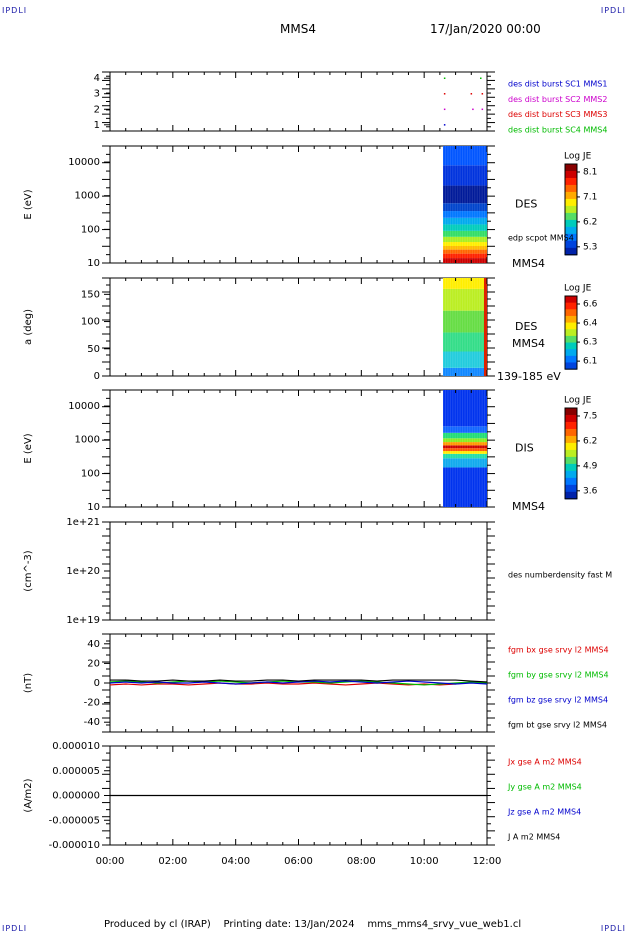 The image size is (630, 934). What do you see at coordinates (97, 683) in the screenshot?
I see `y-tick-label: 0` at bounding box center [97, 683].